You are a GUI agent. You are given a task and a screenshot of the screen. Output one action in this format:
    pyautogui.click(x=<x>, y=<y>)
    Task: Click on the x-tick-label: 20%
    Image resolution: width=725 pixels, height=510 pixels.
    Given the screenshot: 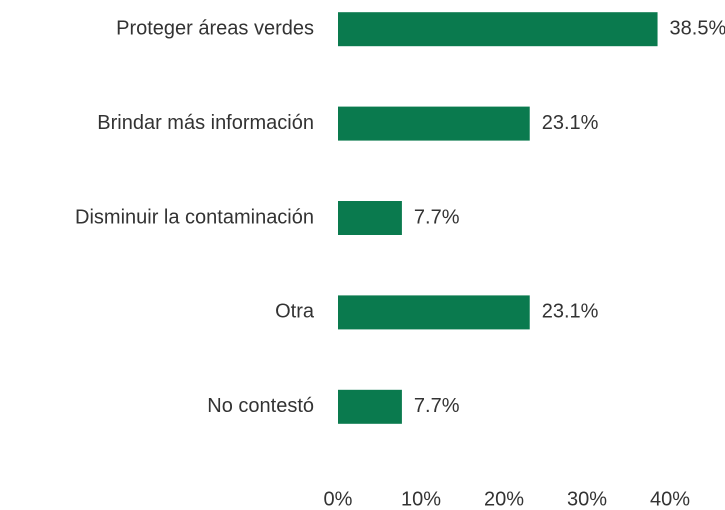 What is the action you would take?
    pyautogui.click(x=504, y=499)
    